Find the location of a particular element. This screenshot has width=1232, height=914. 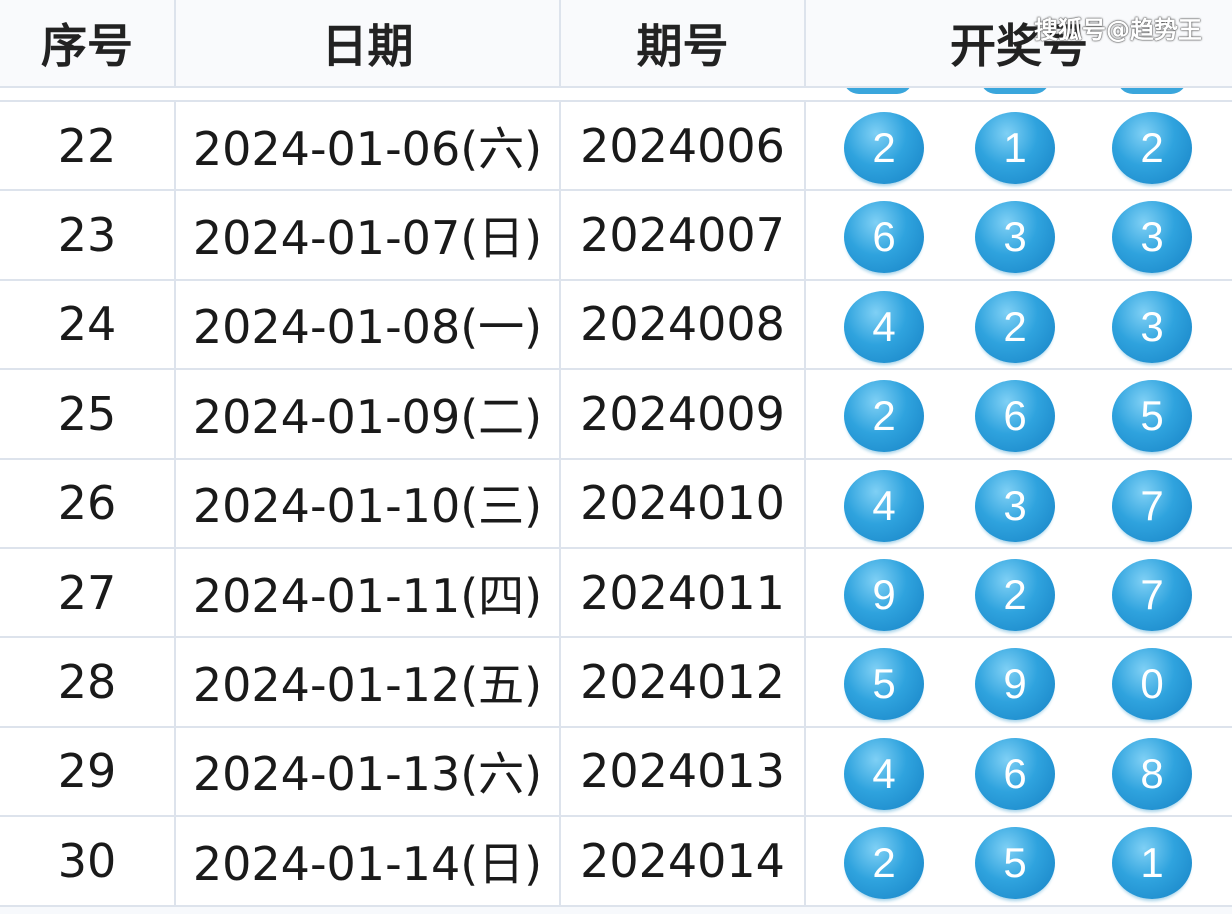

watermark: 搜狐号@趋势王 is located at coordinates (1118, 30).